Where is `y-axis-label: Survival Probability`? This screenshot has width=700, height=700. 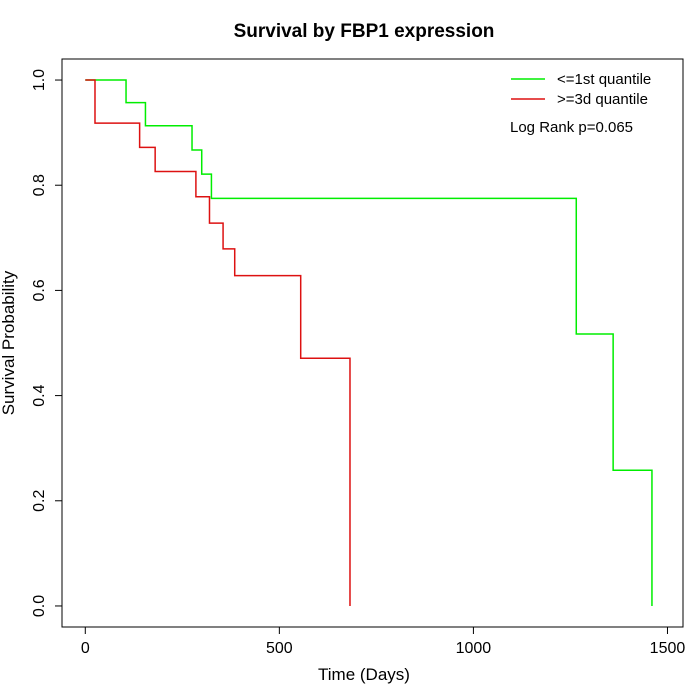
y-axis-label: Survival Probability is located at coordinates (9, 342).